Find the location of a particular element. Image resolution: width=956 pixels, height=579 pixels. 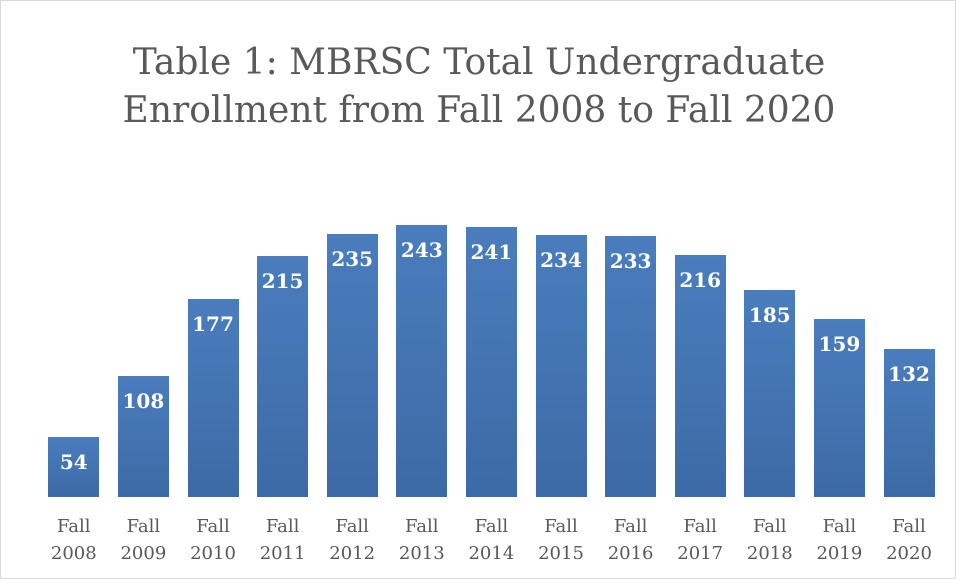

data-label: 54 is located at coordinates (73, 461).